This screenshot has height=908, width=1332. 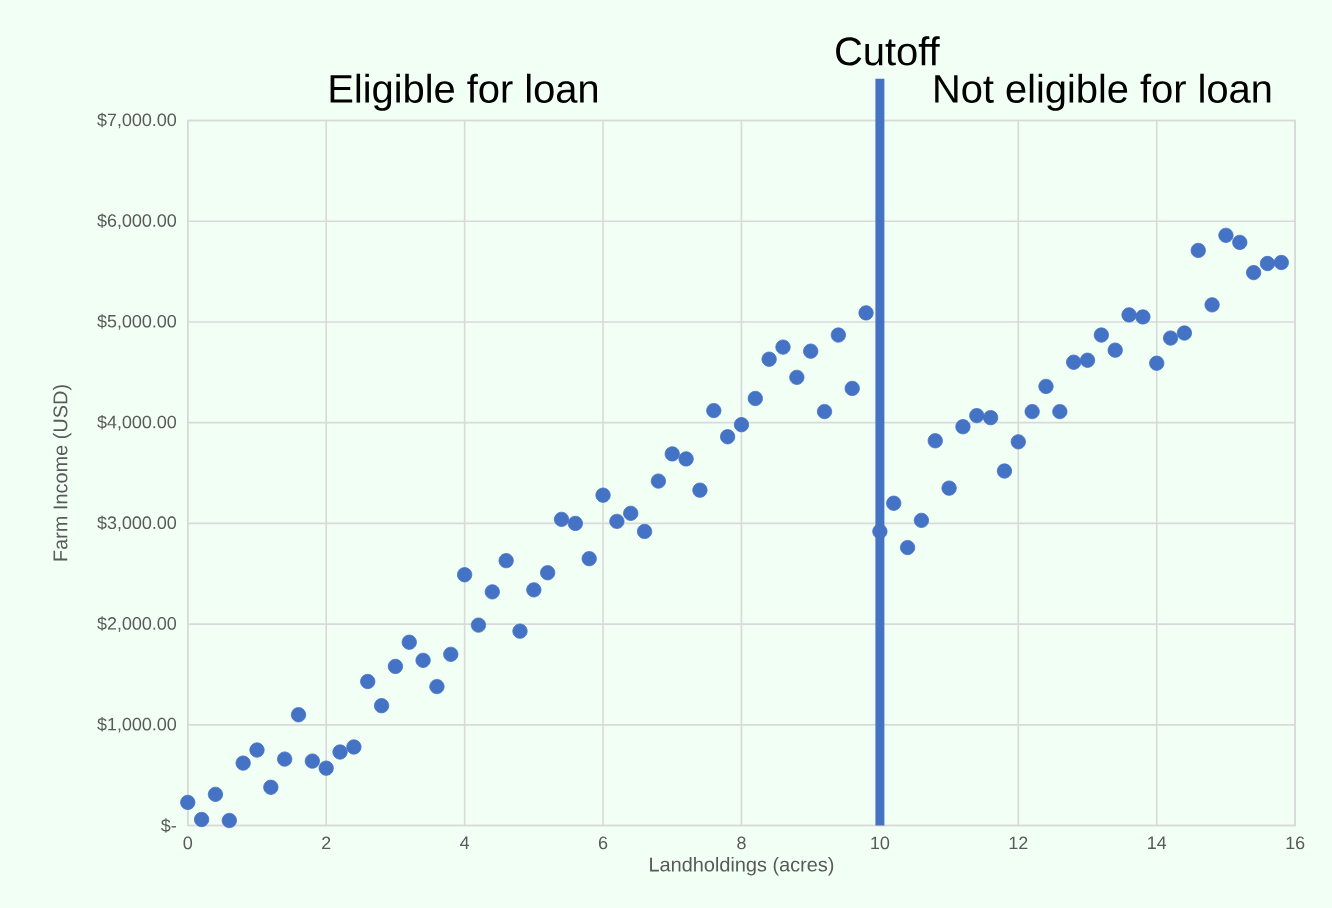 I want to click on y-tick-label: $5,000.00, so click(x=137, y=322).